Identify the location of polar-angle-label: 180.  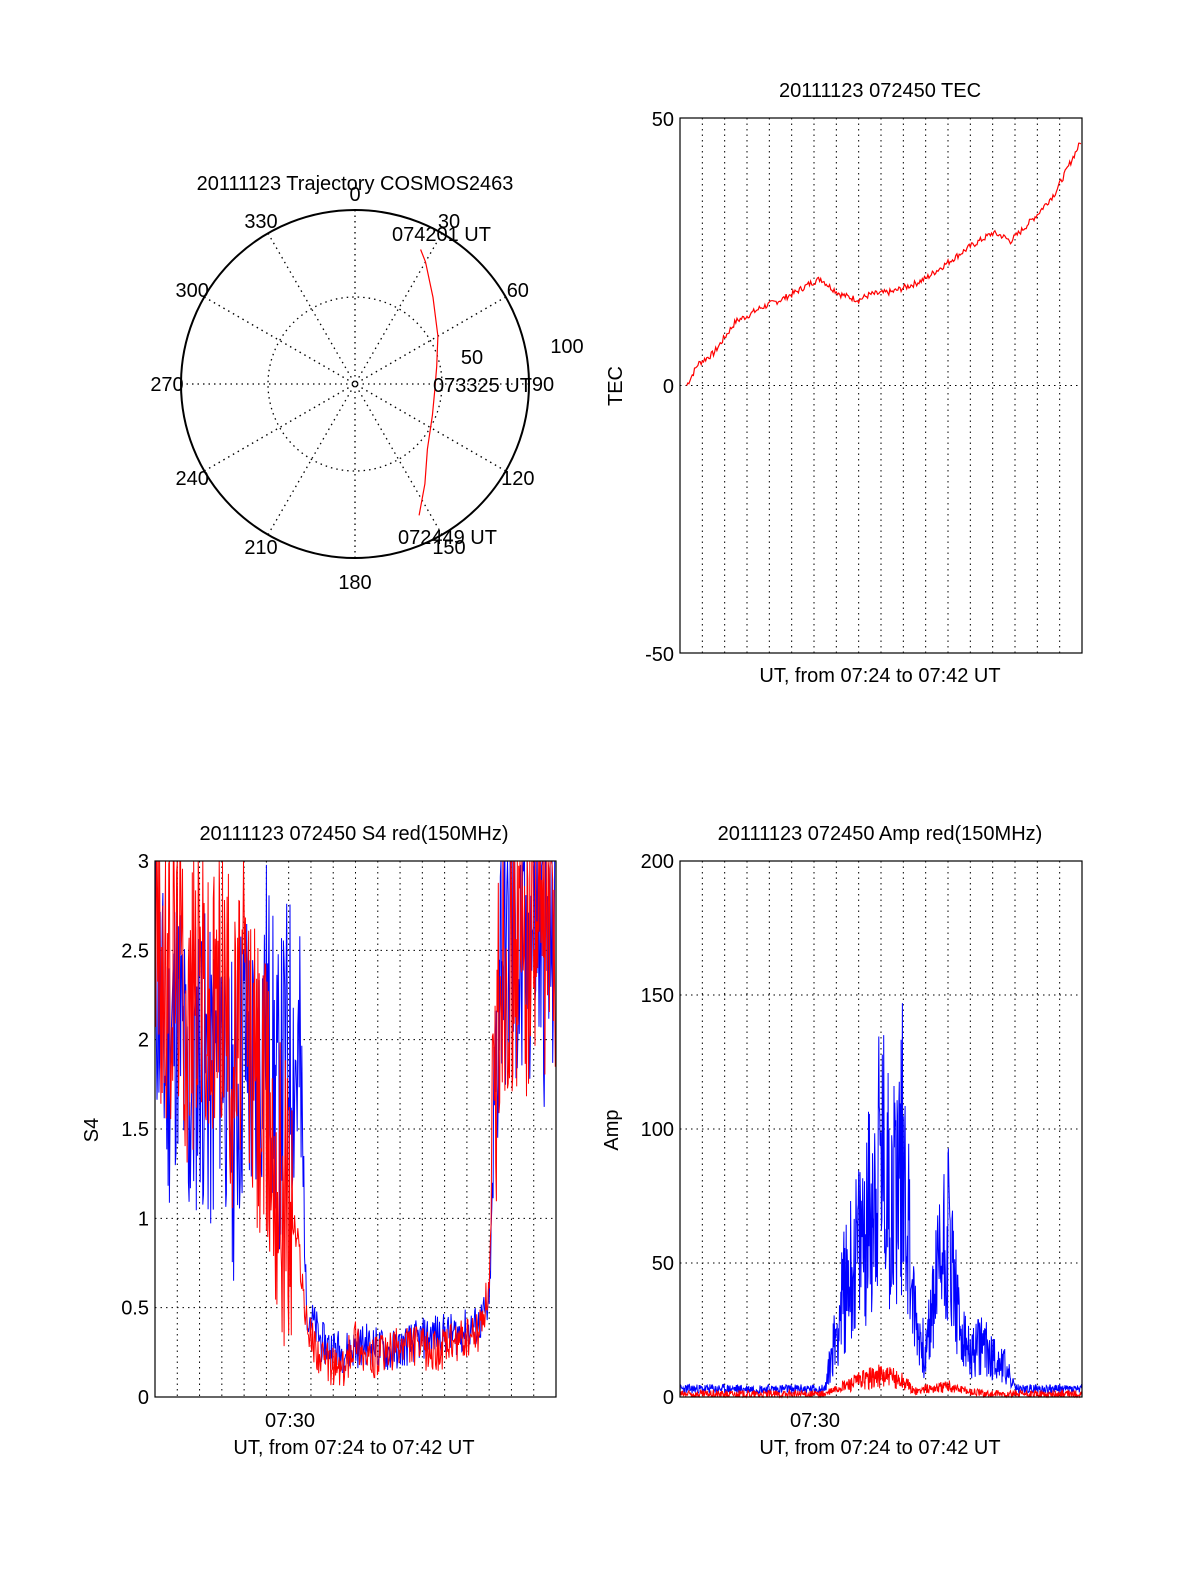
(354, 583).